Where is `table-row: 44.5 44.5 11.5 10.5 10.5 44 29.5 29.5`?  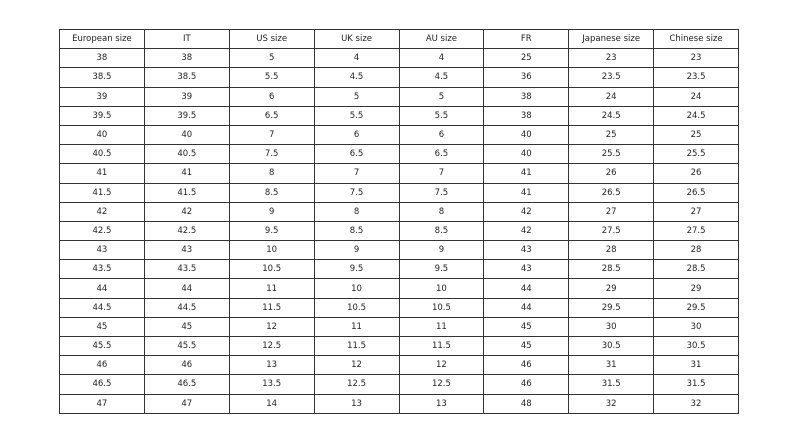
table-row: 44.5 44.5 11.5 10.5 10.5 44 29.5 29.5 is located at coordinates (399, 307).